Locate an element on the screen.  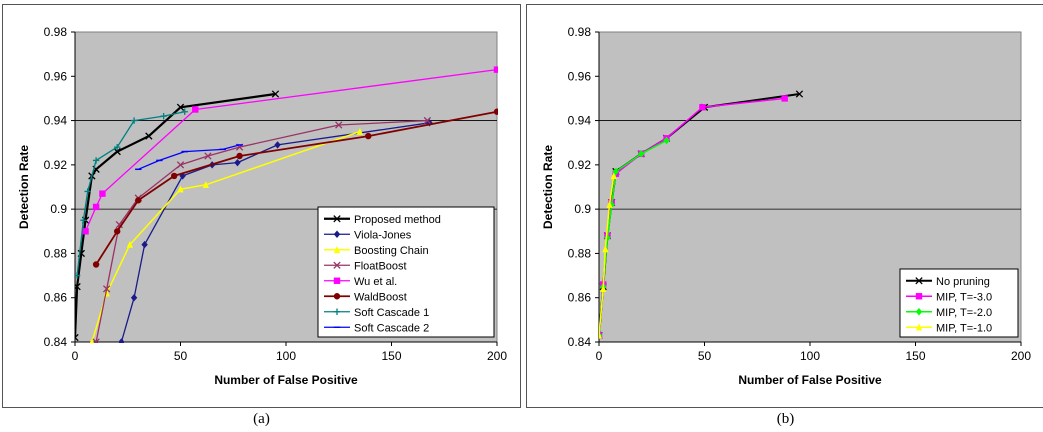
legend-item-mip-t-3-0: MIP, T=-3.0 is located at coordinates (949, 297).